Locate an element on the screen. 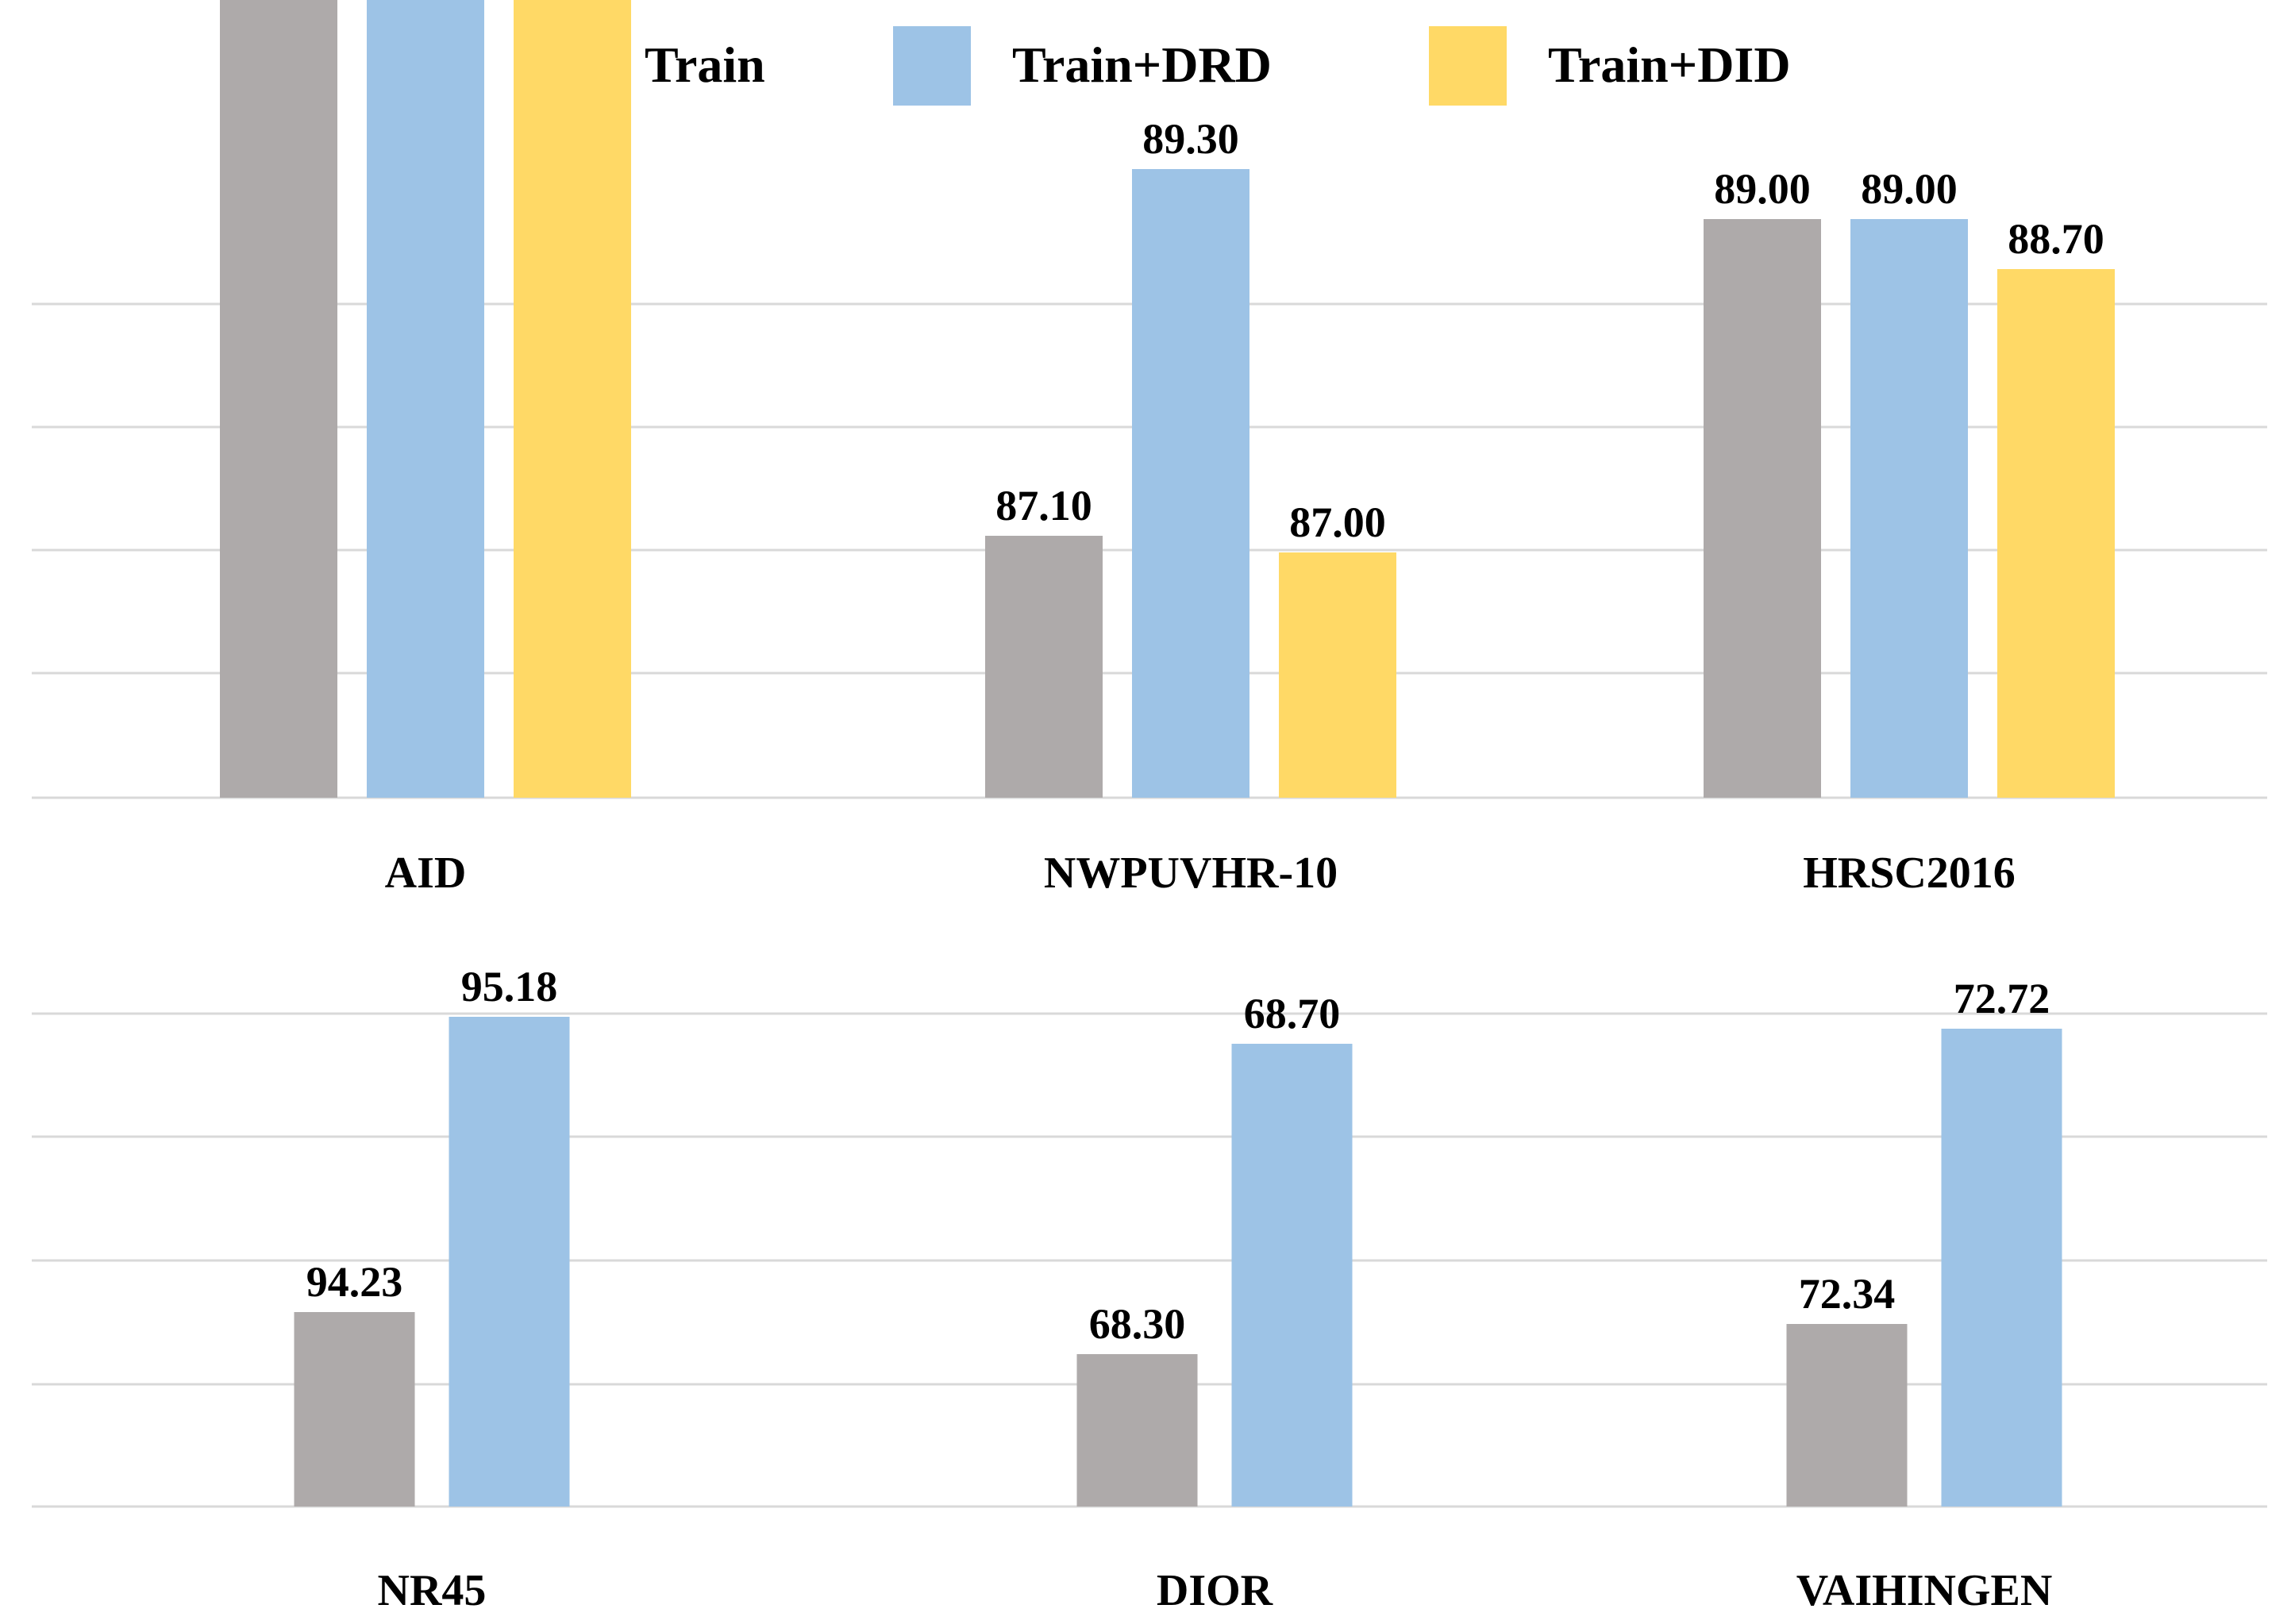 This screenshot has height=1624, width=2291. bar-vaihingen-train-drd is located at coordinates (2001, 1268).